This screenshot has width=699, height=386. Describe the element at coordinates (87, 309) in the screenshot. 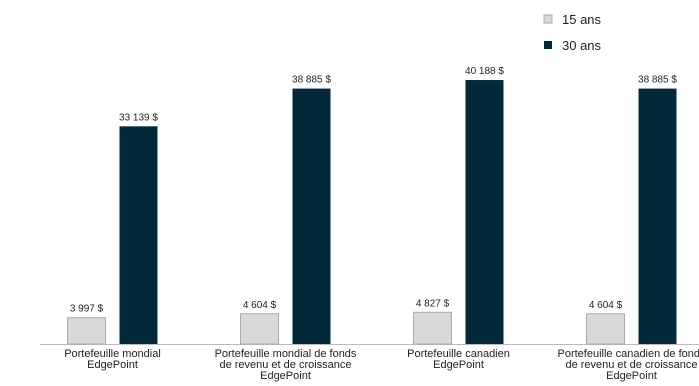

I see `value-label: 3 997 $` at that location.